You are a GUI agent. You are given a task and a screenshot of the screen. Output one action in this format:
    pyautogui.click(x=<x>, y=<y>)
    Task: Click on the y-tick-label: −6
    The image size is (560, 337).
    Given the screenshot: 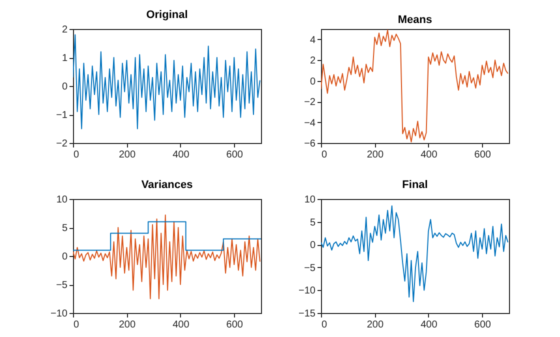 What is the action you would take?
    pyautogui.click(x=310, y=144)
    